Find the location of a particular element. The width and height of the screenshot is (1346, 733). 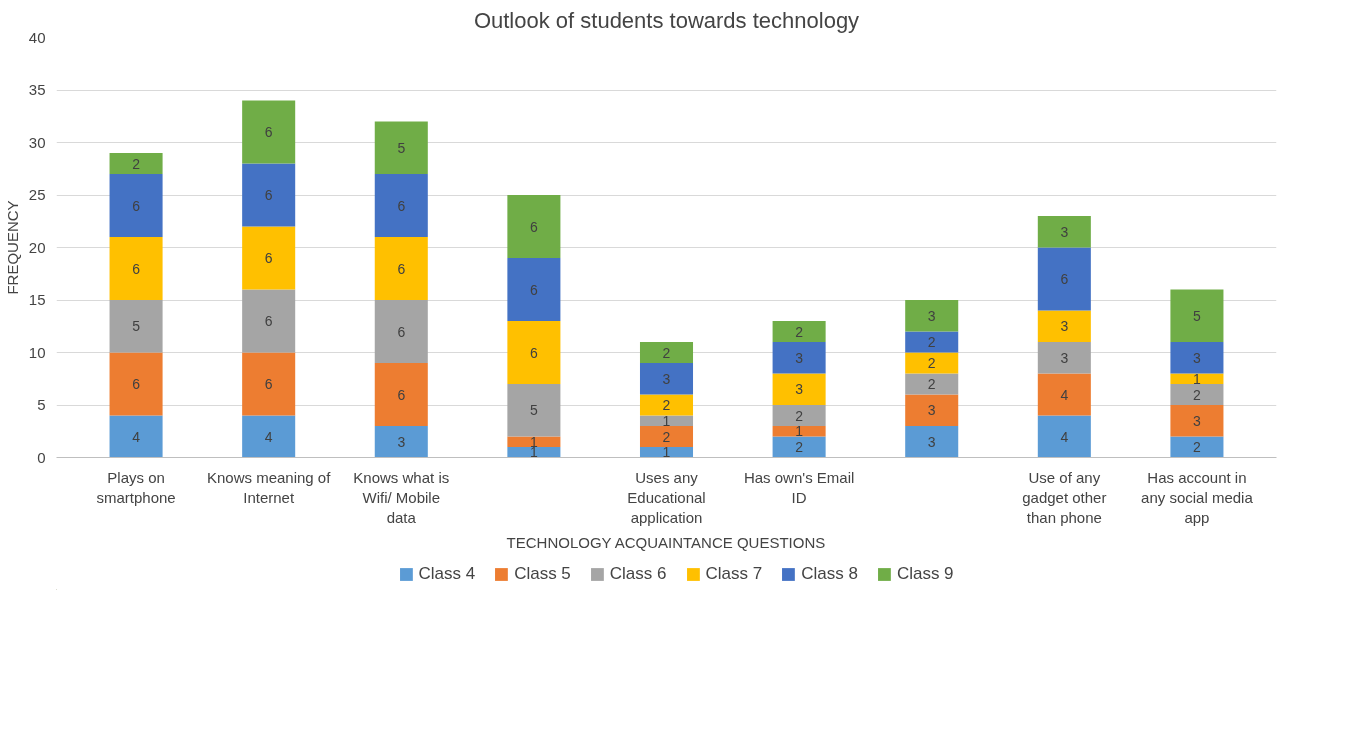

y-tick-label: 15 is located at coordinates (37, 299).